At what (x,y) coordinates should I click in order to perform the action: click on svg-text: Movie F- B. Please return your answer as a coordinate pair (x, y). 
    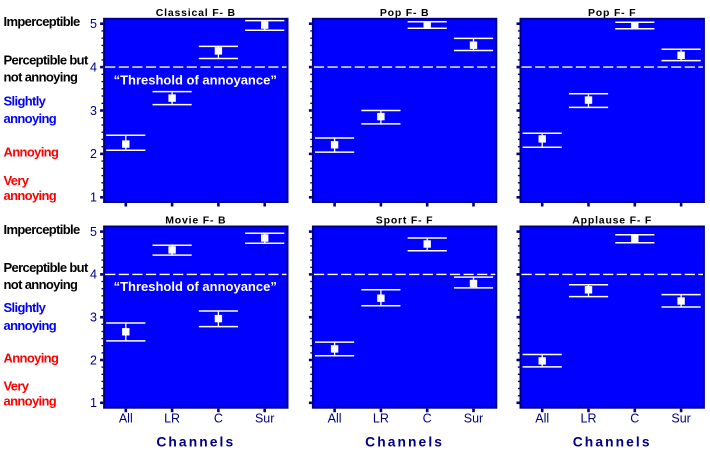
    Looking at the image, I should click on (195, 221).